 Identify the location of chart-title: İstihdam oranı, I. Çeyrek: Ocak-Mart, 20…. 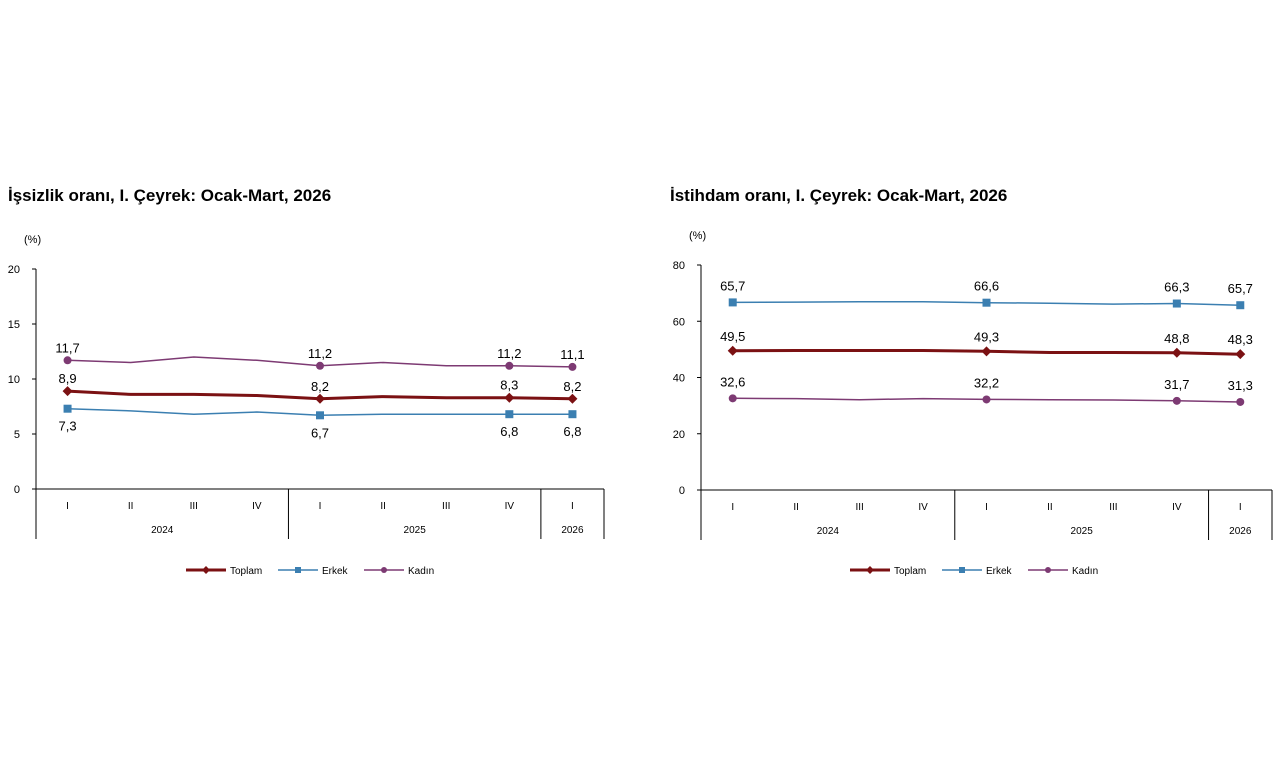
(839, 195).